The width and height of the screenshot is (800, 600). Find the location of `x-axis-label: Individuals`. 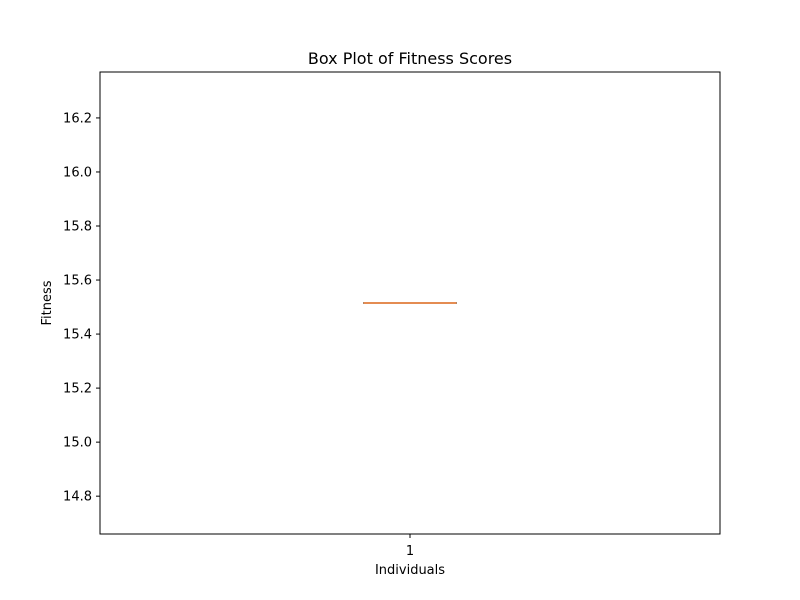

x-axis-label: Individuals is located at coordinates (410, 570).